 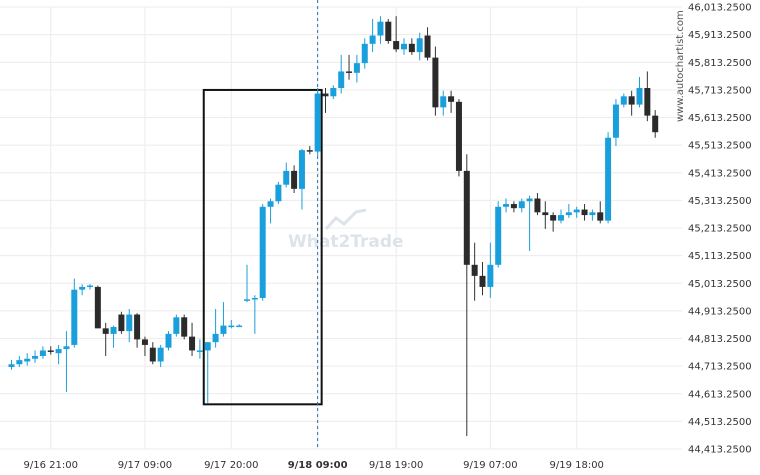 I want to click on y-tick-label: 44,513.2500, so click(x=720, y=422).